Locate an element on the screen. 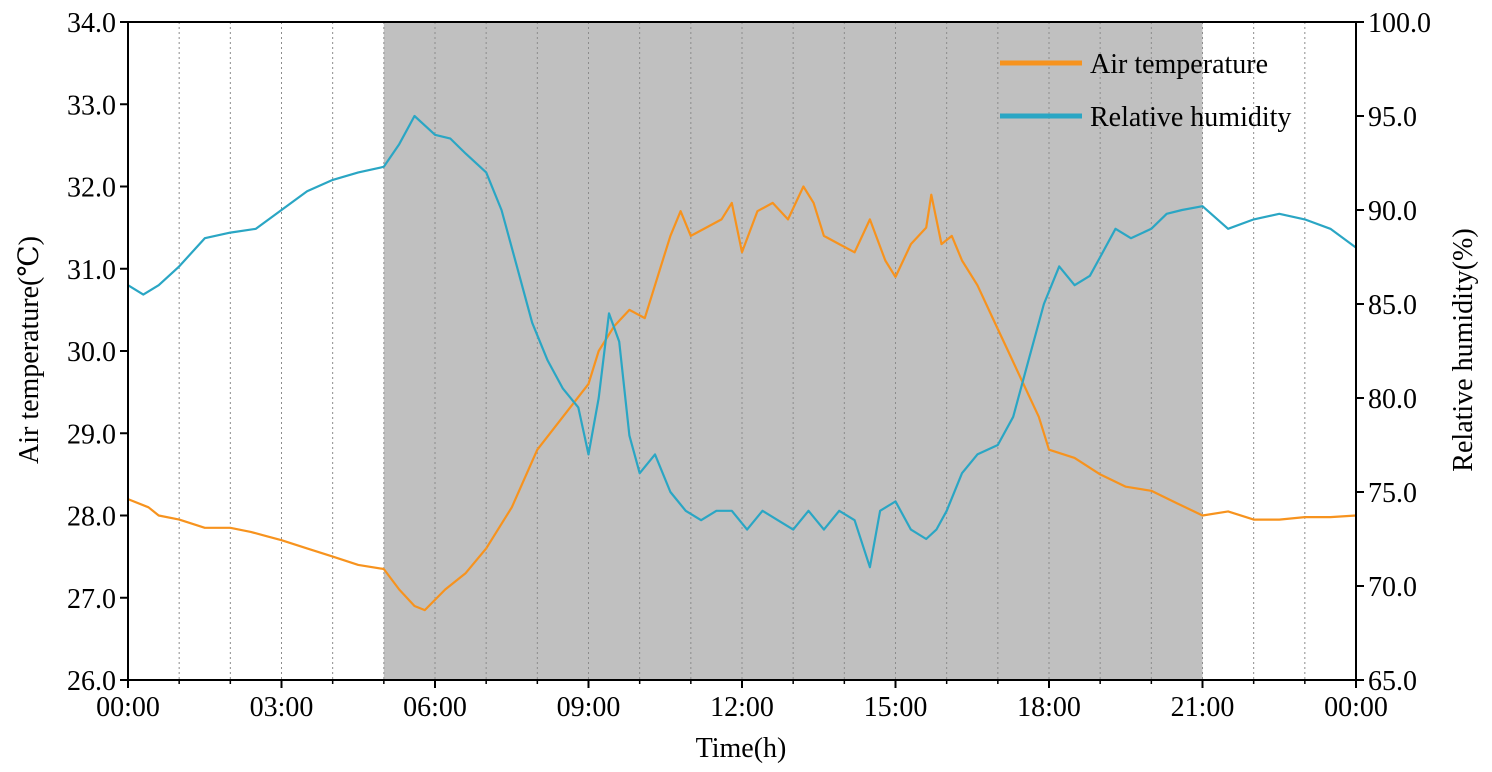 This screenshot has width=1492, height=772. y-right-tick-label: 85.0 is located at coordinates (1392, 305).